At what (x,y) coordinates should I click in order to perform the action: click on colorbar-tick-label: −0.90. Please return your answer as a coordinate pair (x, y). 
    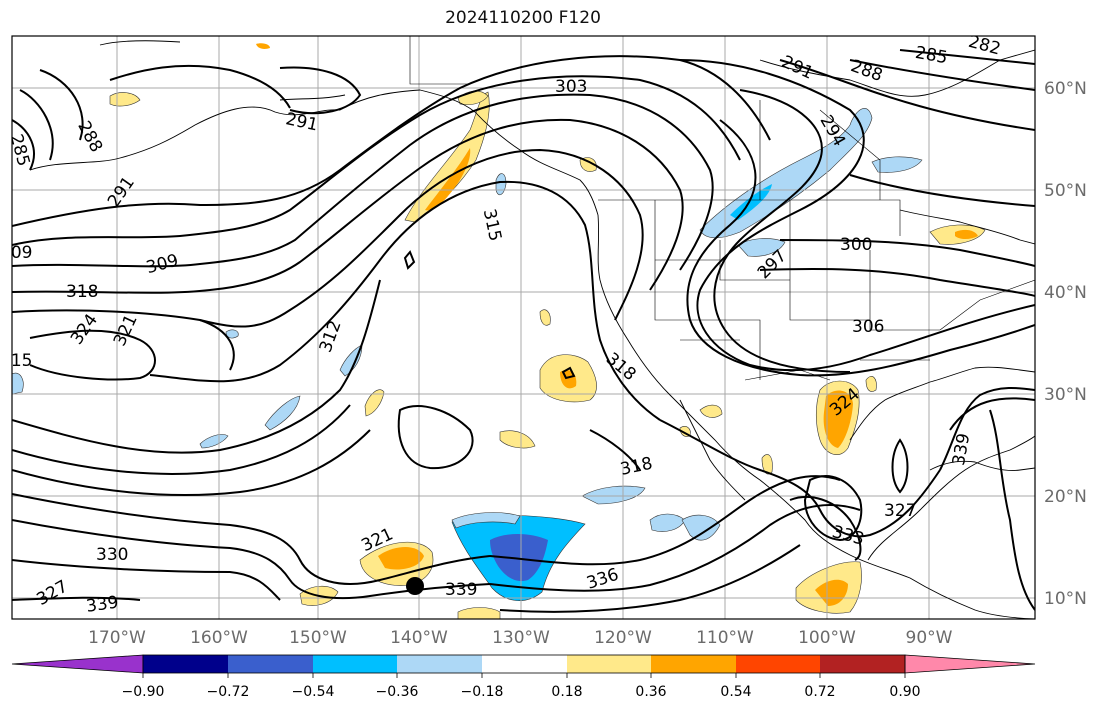
    Looking at the image, I should click on (143, 692).